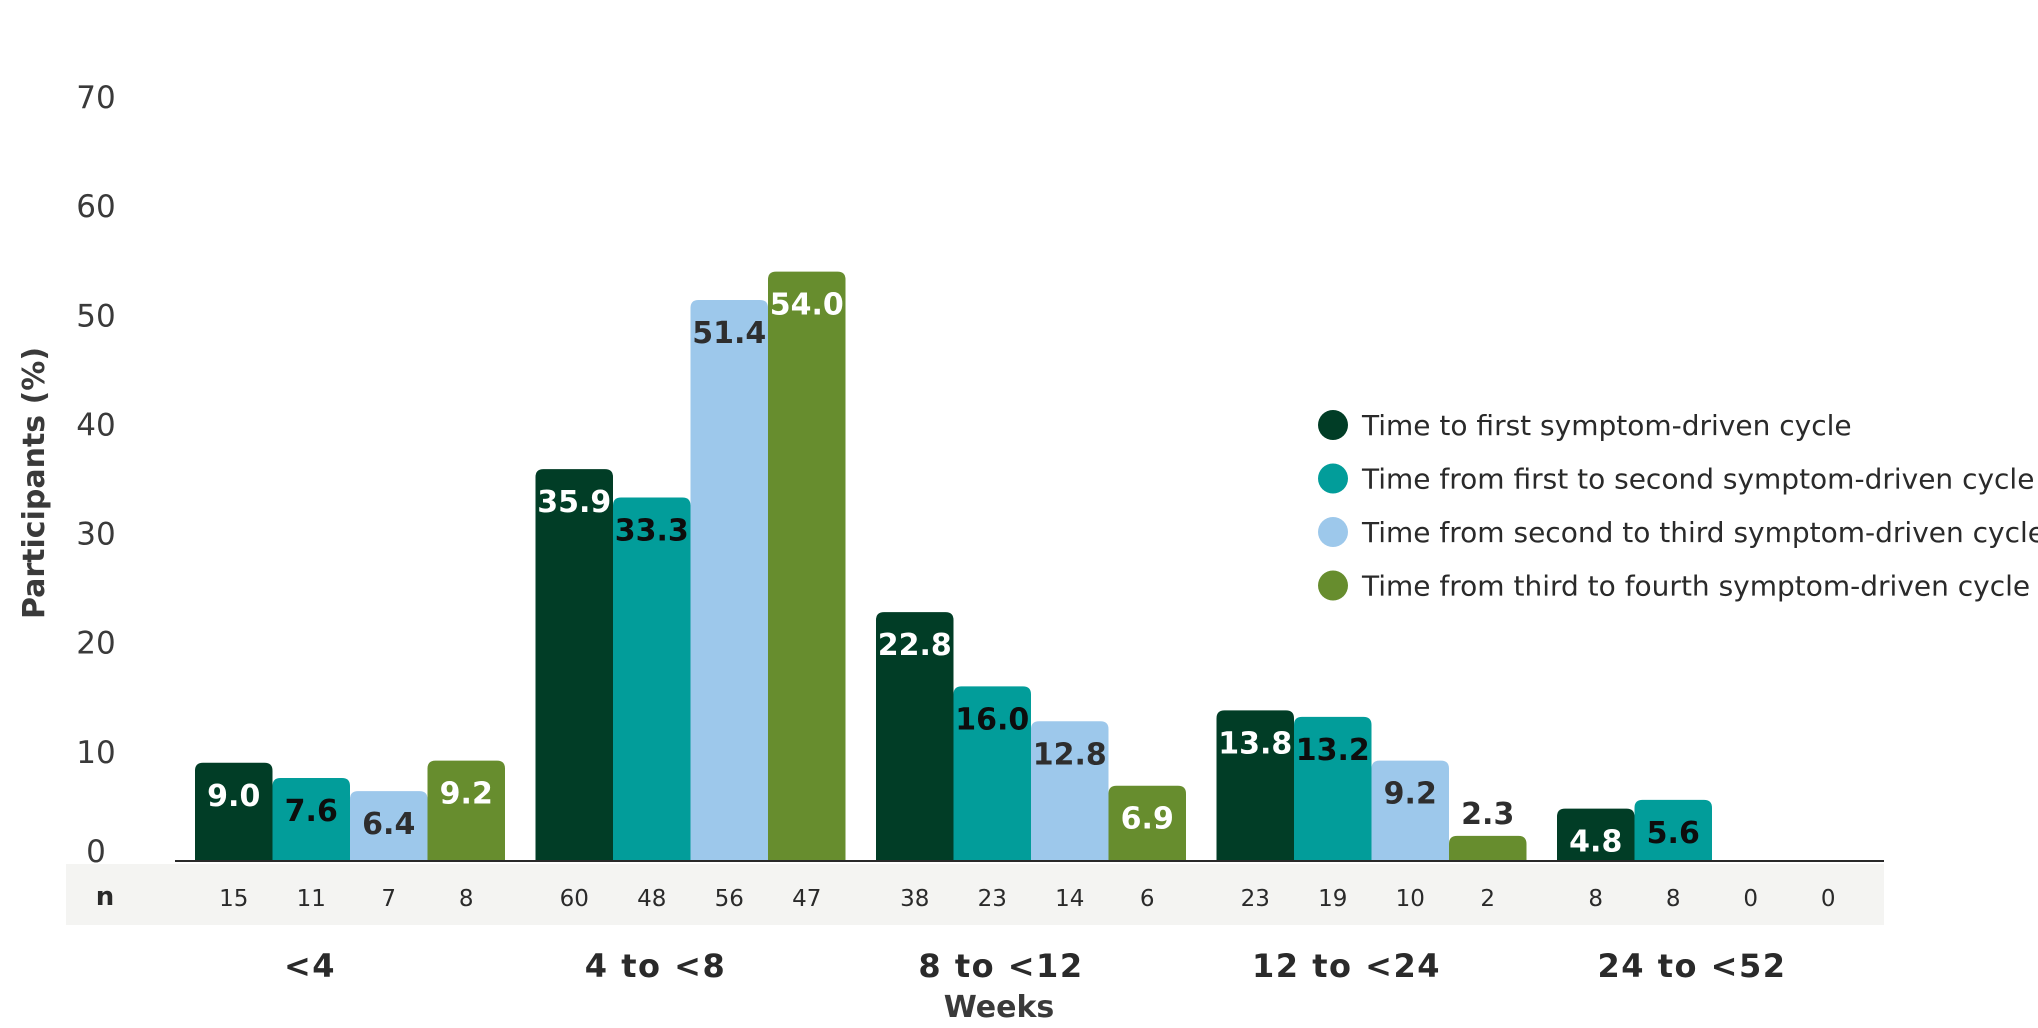  What do you see at coordinates (34, 483) in the screenshot?
I see `y-axis-label: Participants (%)` at bounding box center [34, 483].